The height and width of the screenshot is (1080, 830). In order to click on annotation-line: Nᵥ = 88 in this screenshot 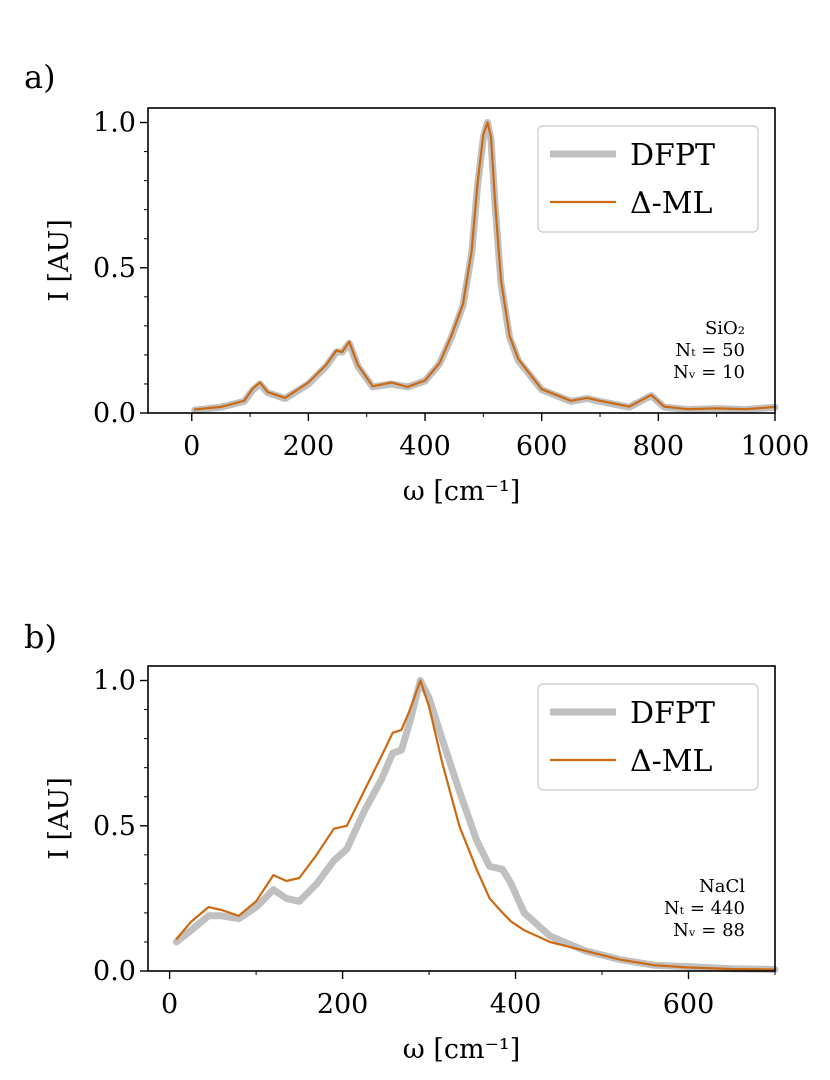, I will do `click(709, 930)`.